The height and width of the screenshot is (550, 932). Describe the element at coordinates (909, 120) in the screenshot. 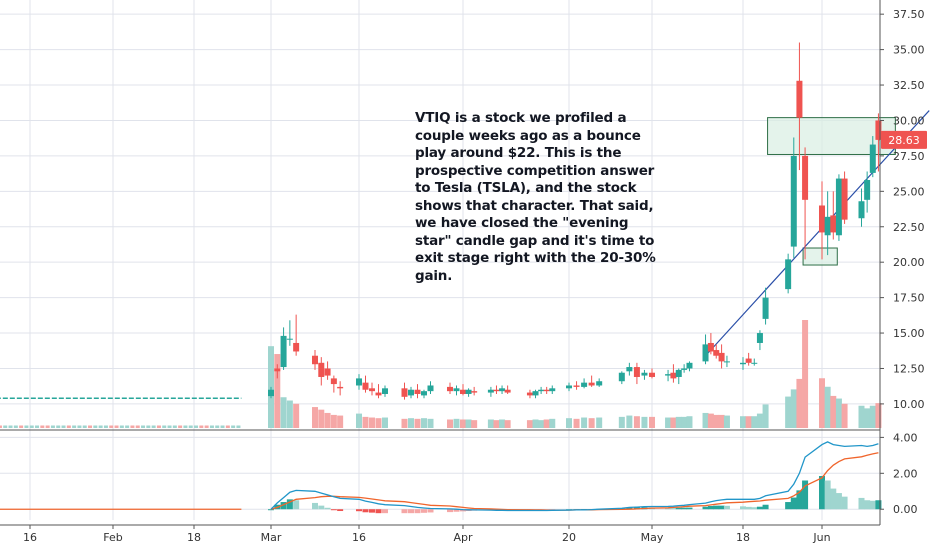

I see `price-tick-label: 30.00` at that location.